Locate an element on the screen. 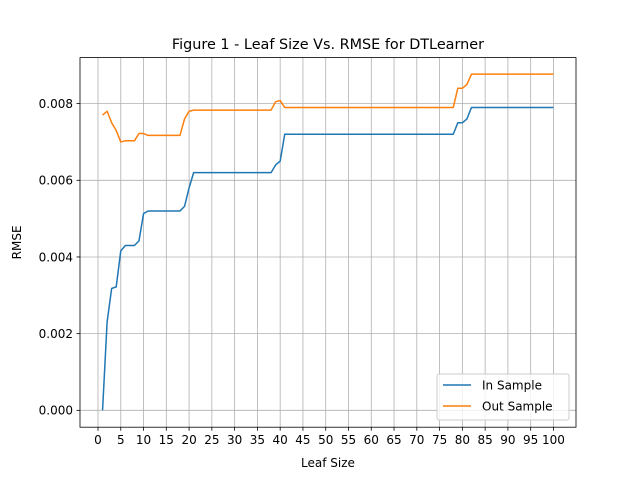 The image size is (640, 480). x-tick-label: 100 is located at coordinates (553, 440).